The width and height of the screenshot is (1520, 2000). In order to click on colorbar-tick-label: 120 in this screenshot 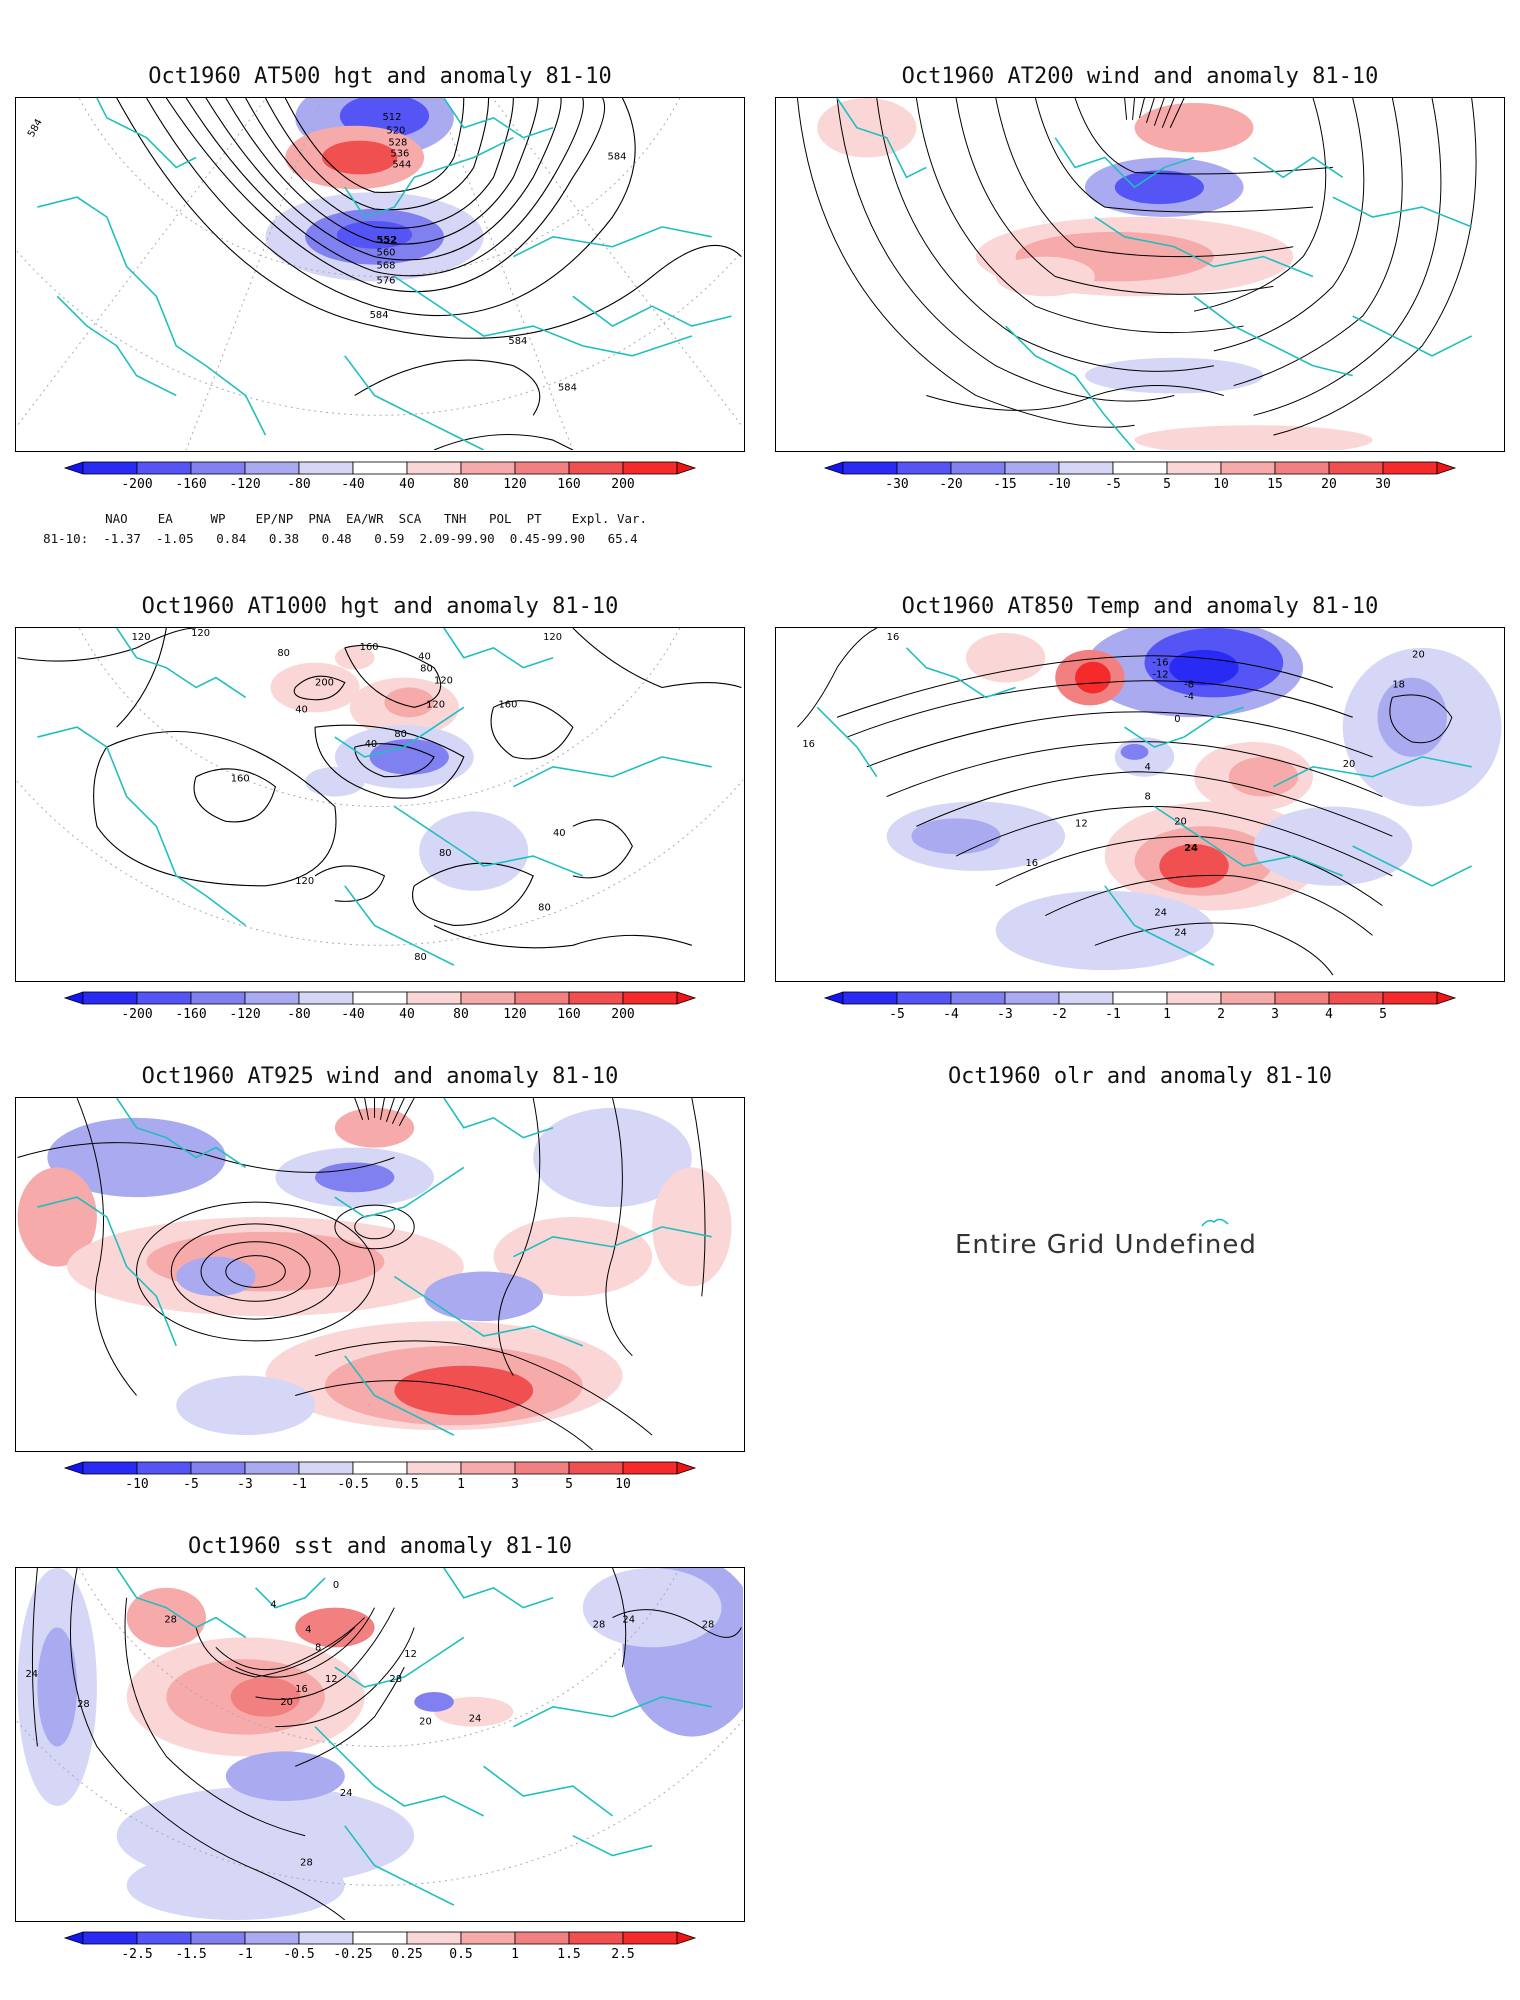, I will do `click(514, 1014)`.